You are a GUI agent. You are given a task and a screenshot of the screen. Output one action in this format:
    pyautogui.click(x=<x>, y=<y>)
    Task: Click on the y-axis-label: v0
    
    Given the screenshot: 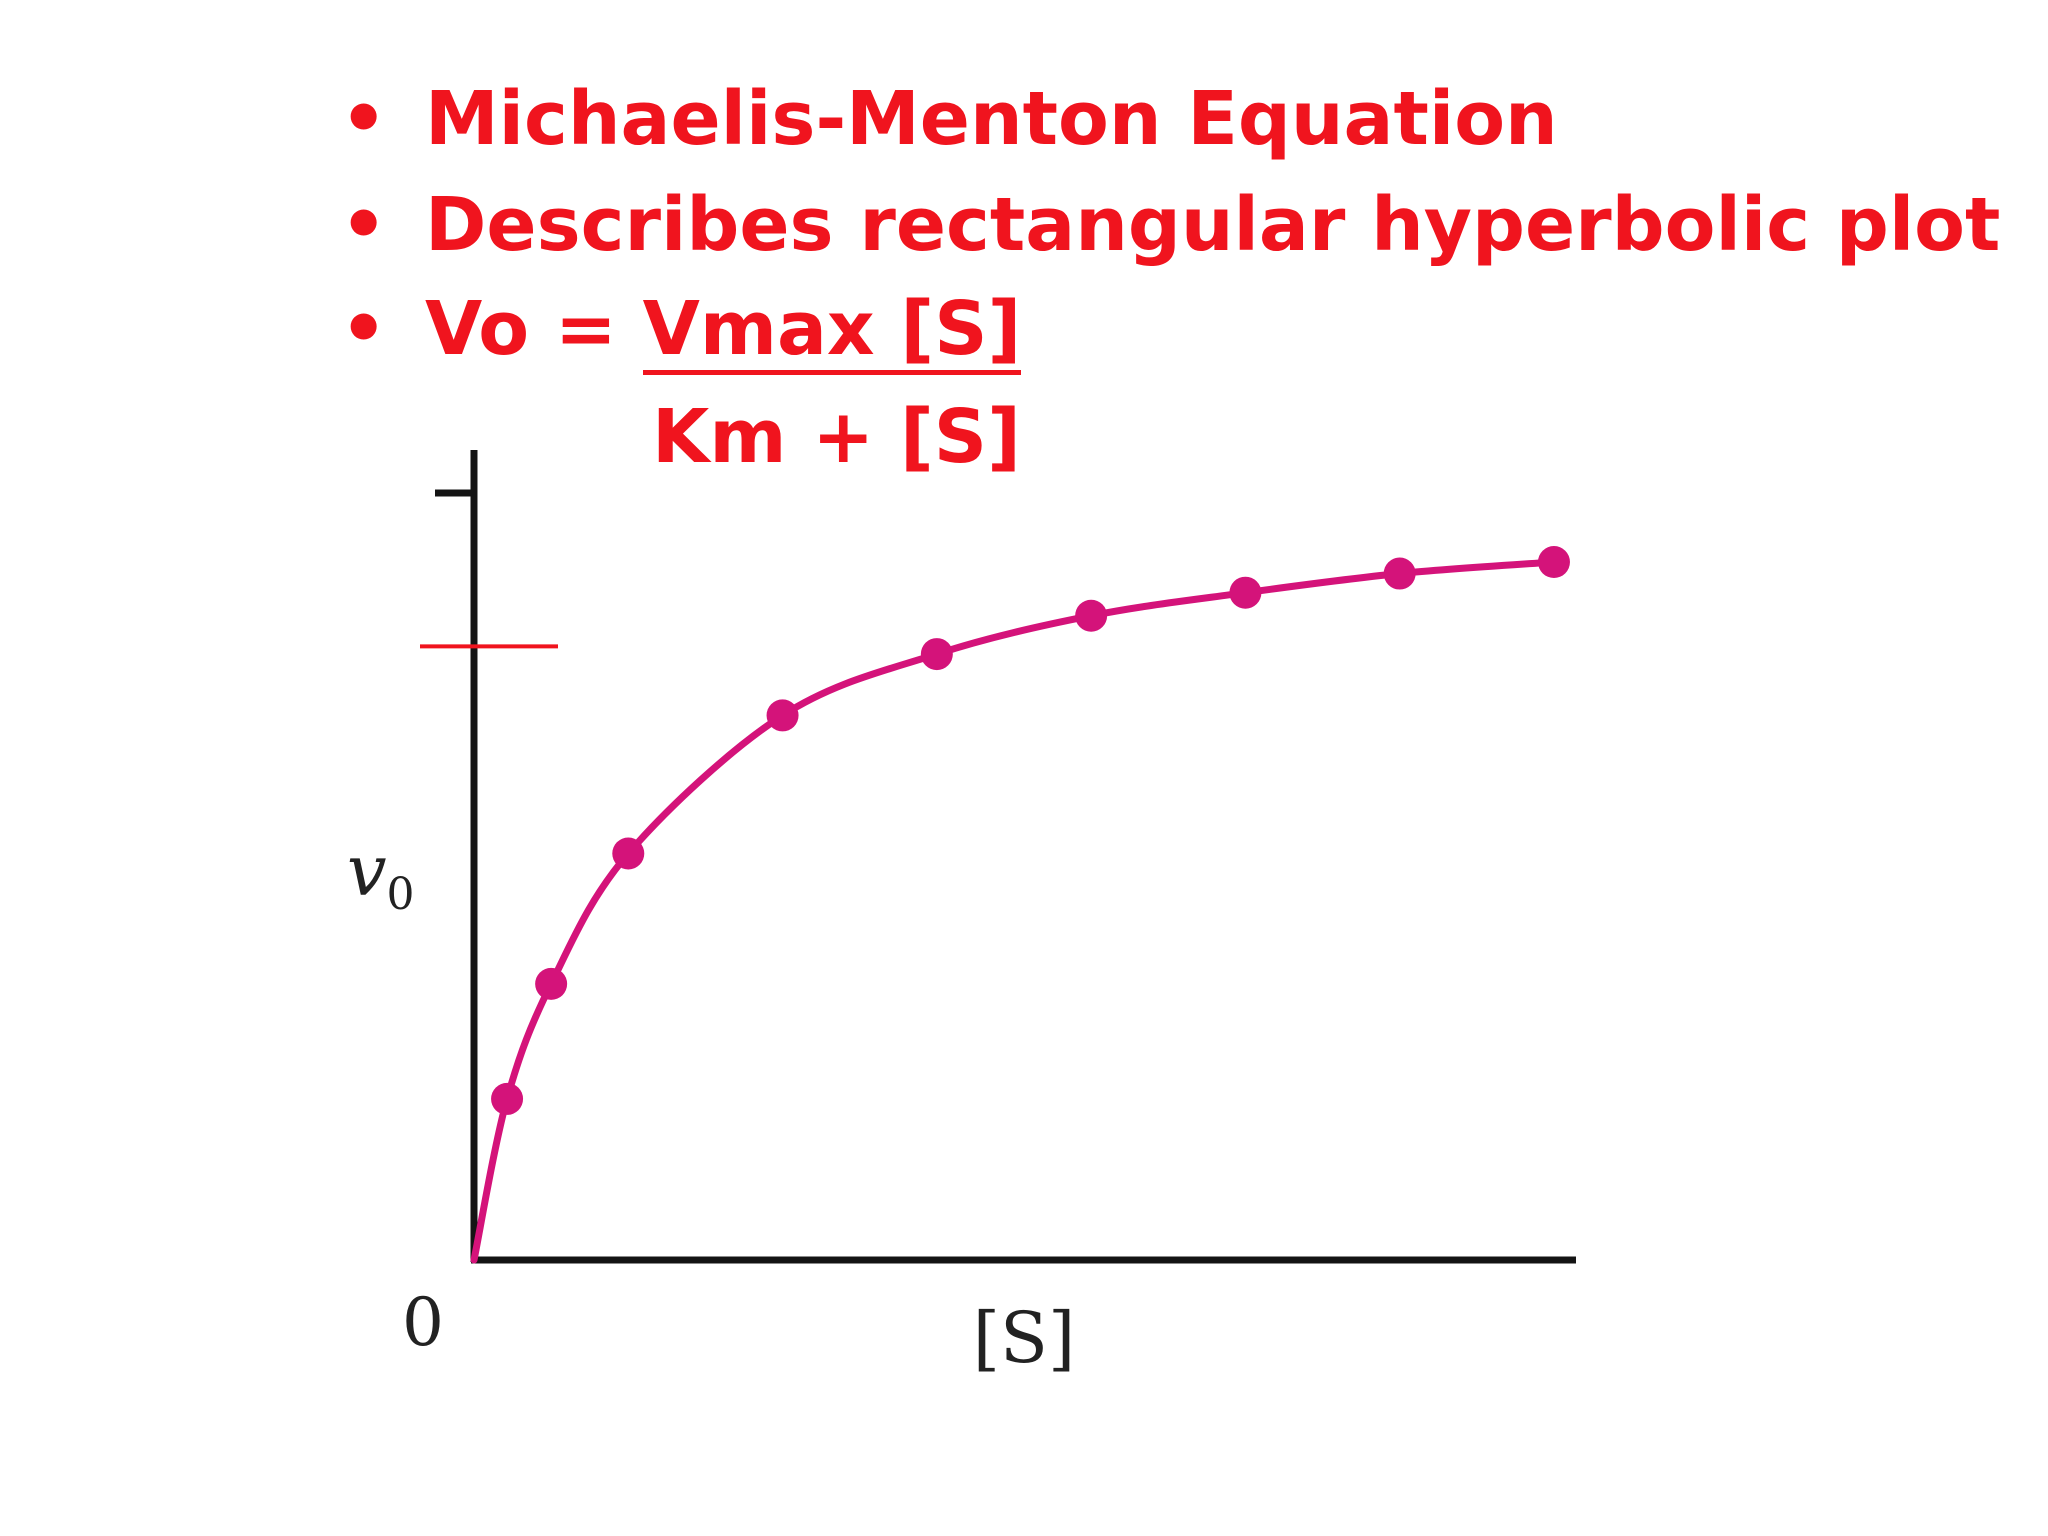 What is the action you would take?
    pyautogui.click(x=381, y=875)
    